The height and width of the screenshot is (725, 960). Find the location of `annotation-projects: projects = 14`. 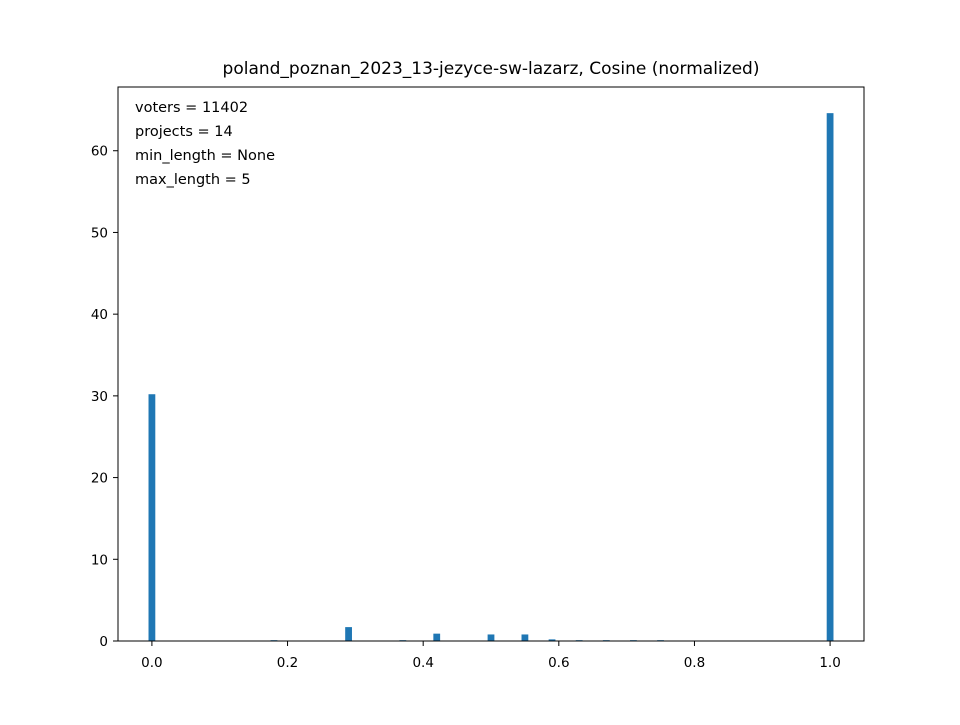

annotation-projects: projects = 14 is located at coordinates (184, 132).